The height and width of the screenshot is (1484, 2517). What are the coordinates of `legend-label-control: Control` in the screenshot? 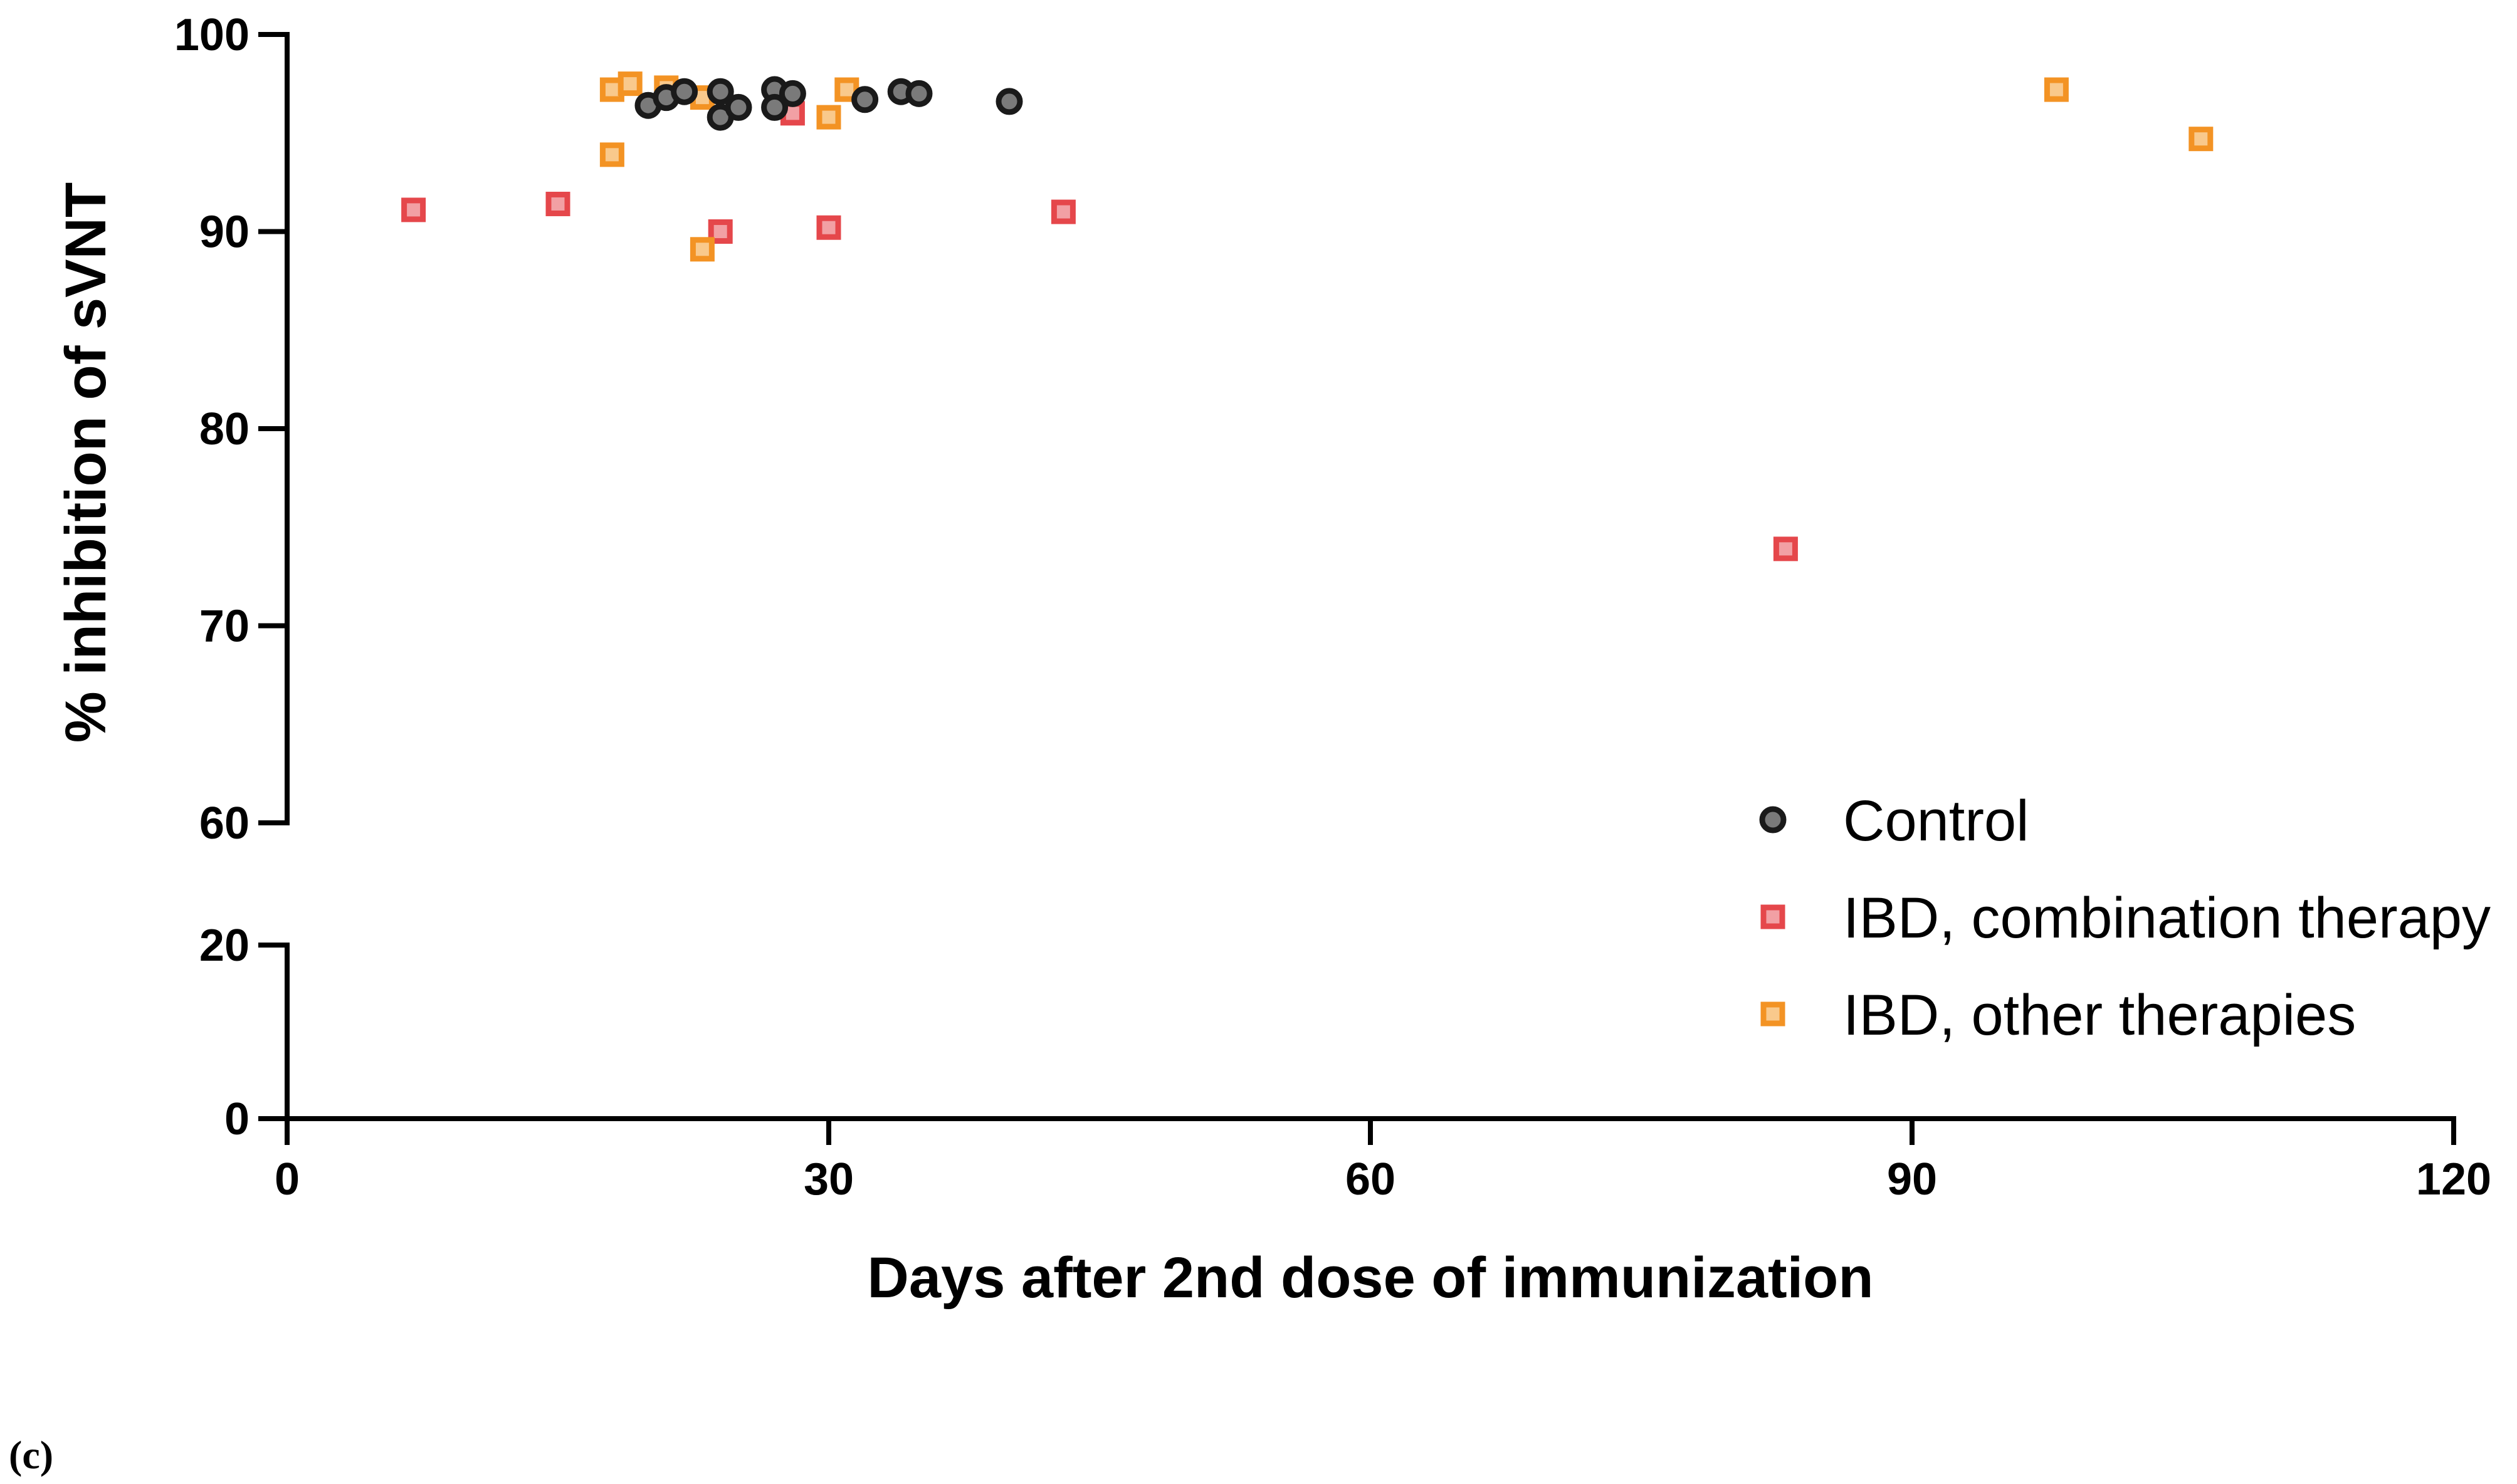 It's located at (1936, 821).